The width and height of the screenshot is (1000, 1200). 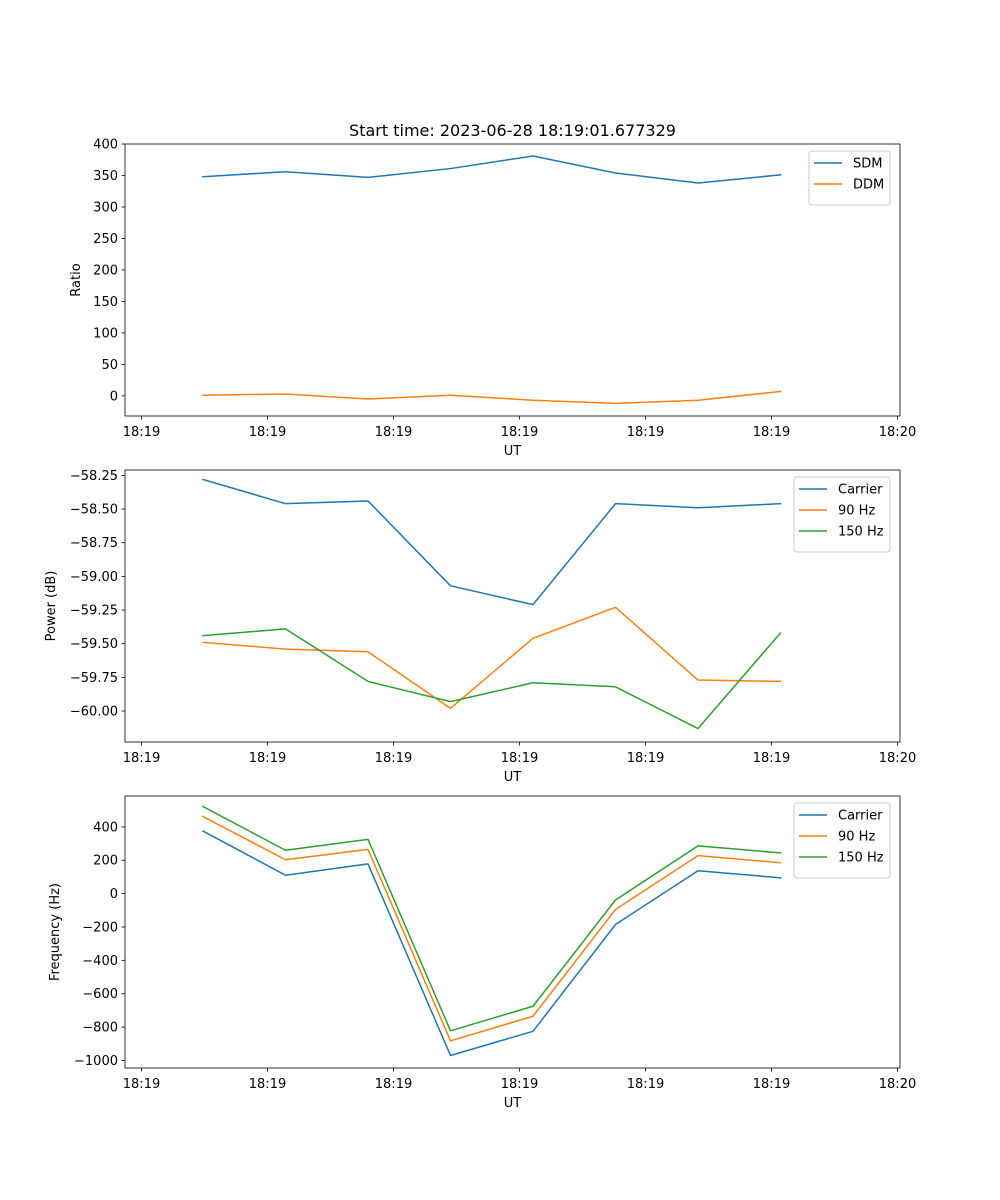 What do you see at coordinates (867, 164) in the screenshot?
I see `legend-label: SDM` at bounding box center [867, 164].